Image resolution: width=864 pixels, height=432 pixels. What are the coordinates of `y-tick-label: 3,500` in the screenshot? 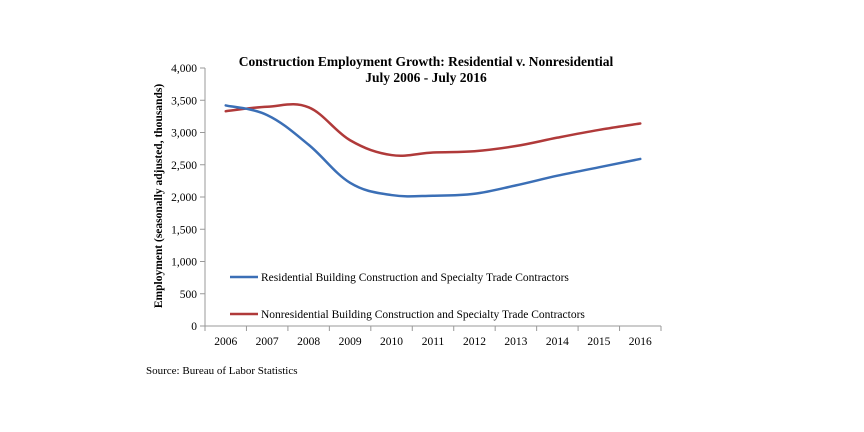 It's located at (184, 101).